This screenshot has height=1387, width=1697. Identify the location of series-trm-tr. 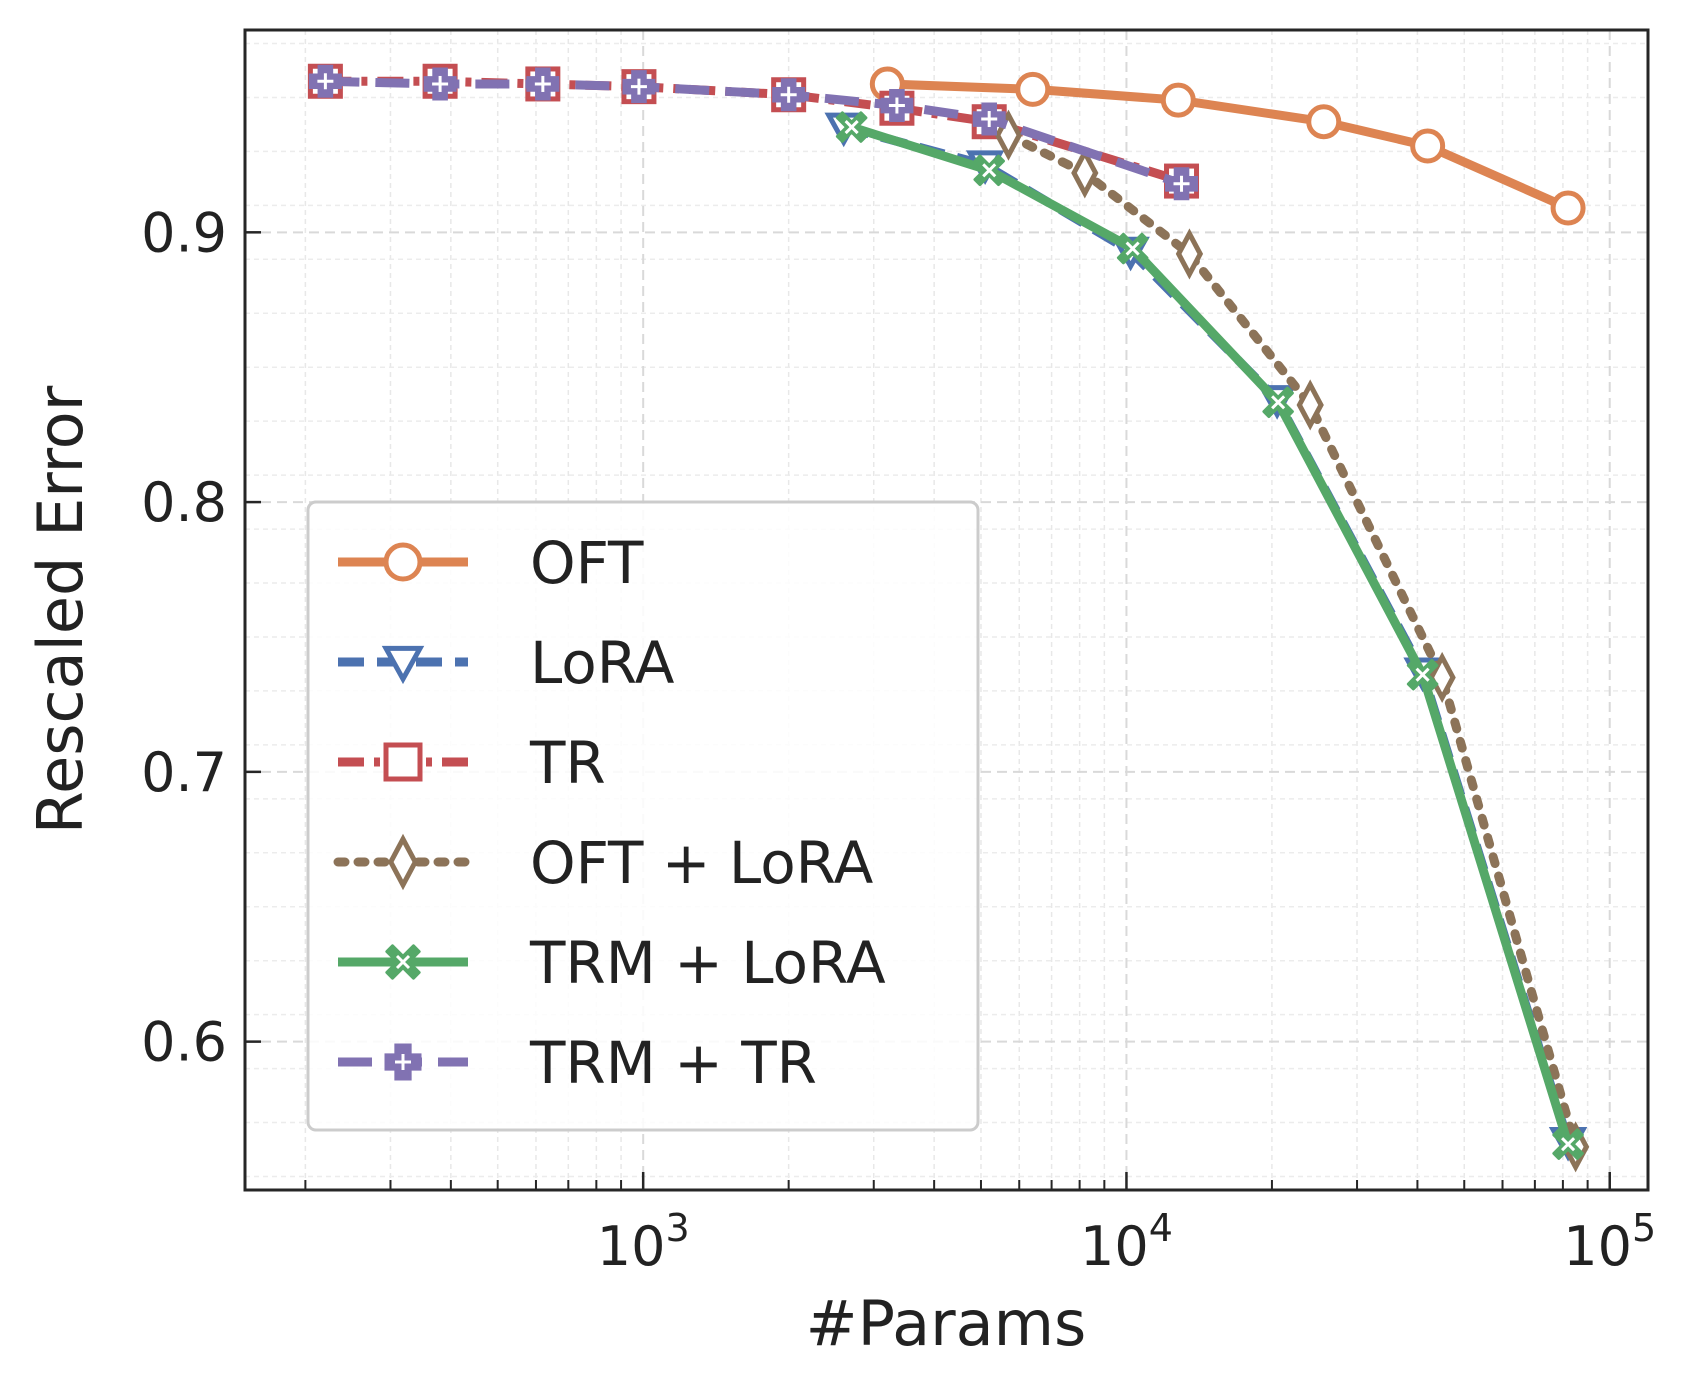
(753, 132).